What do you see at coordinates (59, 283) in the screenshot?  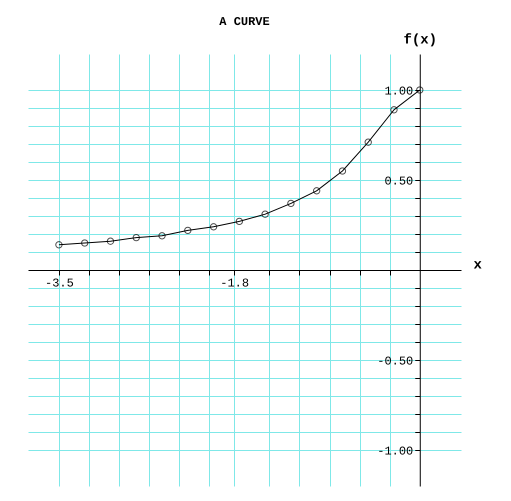 I see `x-tick-label: -3.5` at bounding box center [59, 283].